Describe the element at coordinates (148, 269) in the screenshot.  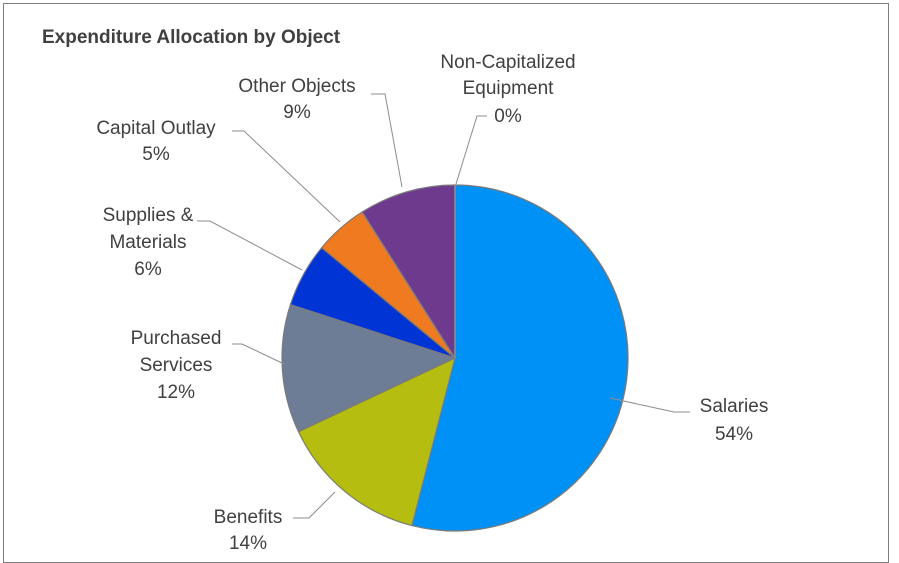
I see `slice-value-supplies: 6%` at that location.